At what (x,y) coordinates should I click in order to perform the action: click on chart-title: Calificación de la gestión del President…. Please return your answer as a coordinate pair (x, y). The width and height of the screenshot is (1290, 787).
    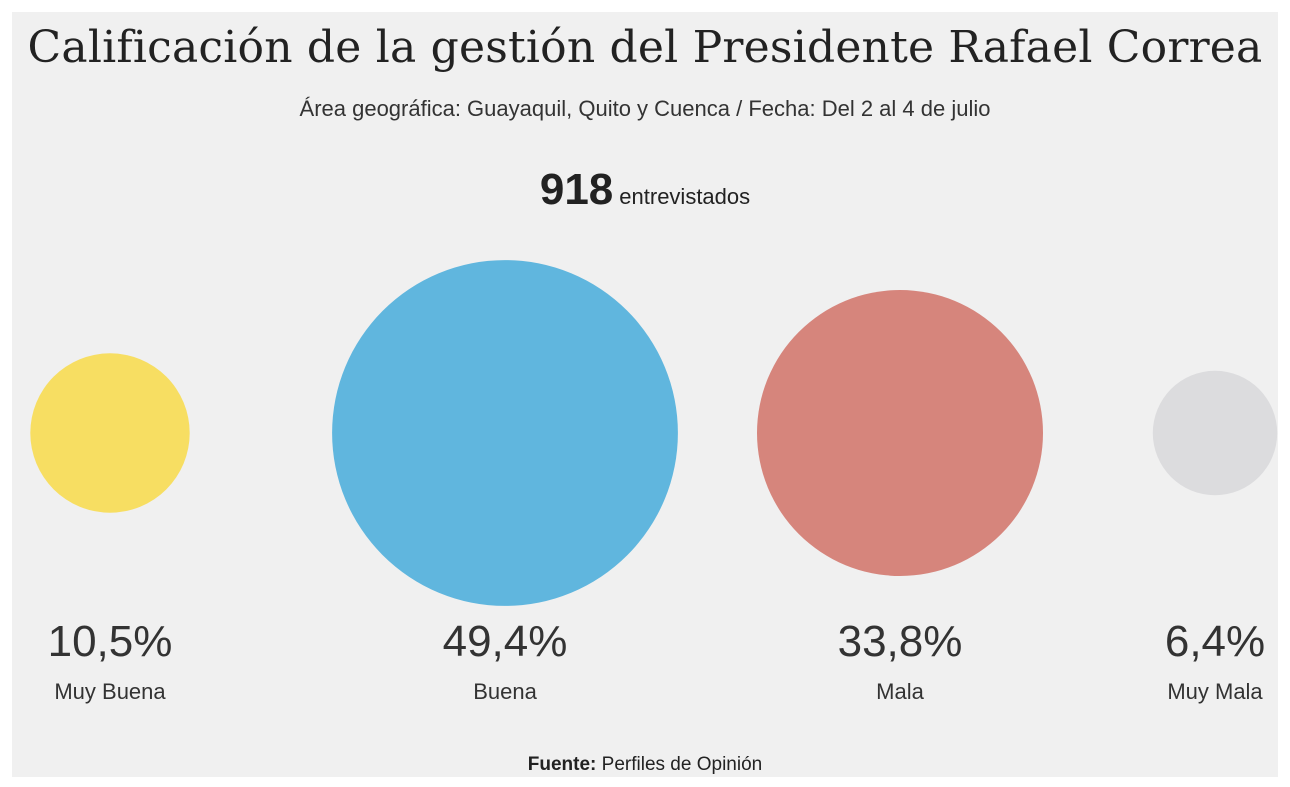
    Looking at the image, I should click on (645, 47).